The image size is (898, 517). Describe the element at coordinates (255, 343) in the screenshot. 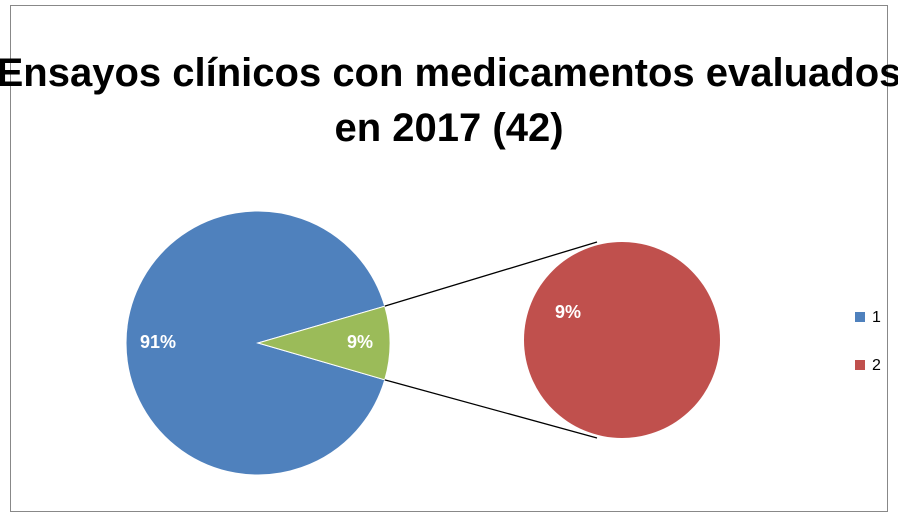

I see `pie-slice` at that location.